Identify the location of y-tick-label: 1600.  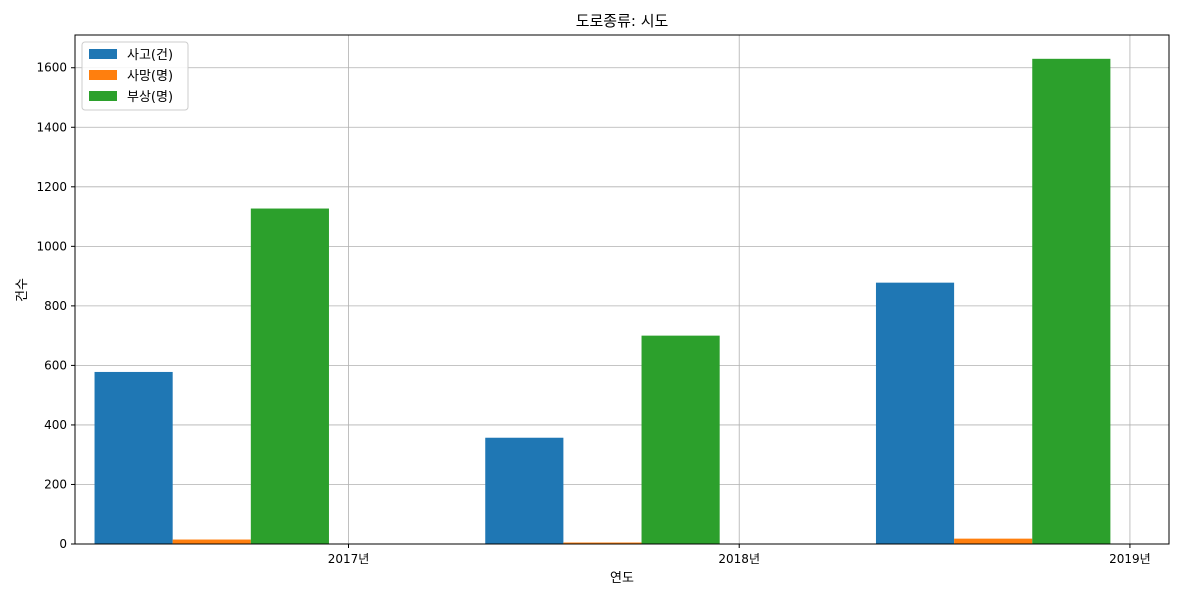
(51, 68).